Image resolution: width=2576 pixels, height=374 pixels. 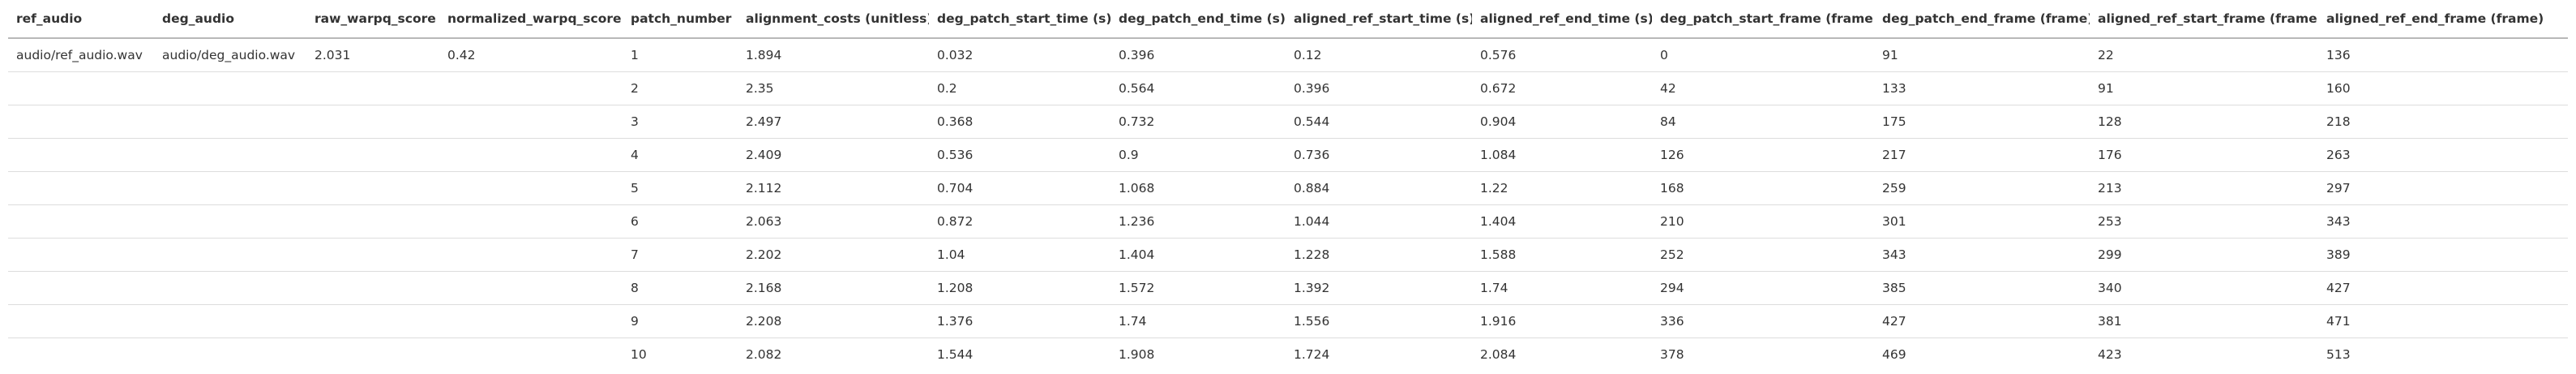 I want to click on cell-deg-patch-start-time: 1.04, so click(x=1020, y=255).